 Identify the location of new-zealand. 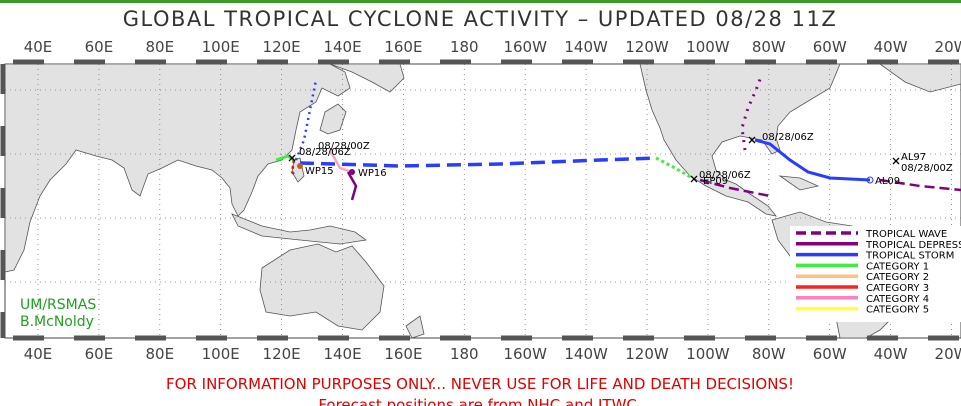
(415, 327).